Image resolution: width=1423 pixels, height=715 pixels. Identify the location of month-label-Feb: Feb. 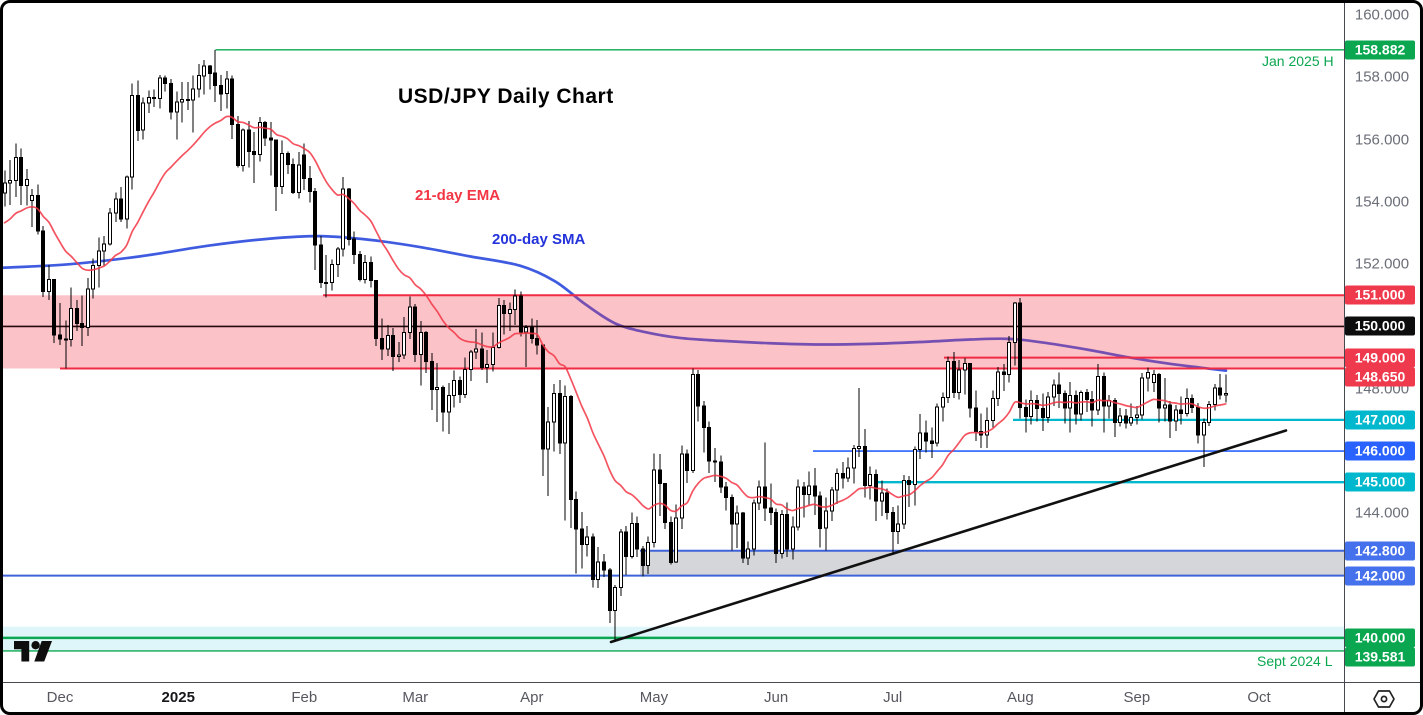
(304, 697).